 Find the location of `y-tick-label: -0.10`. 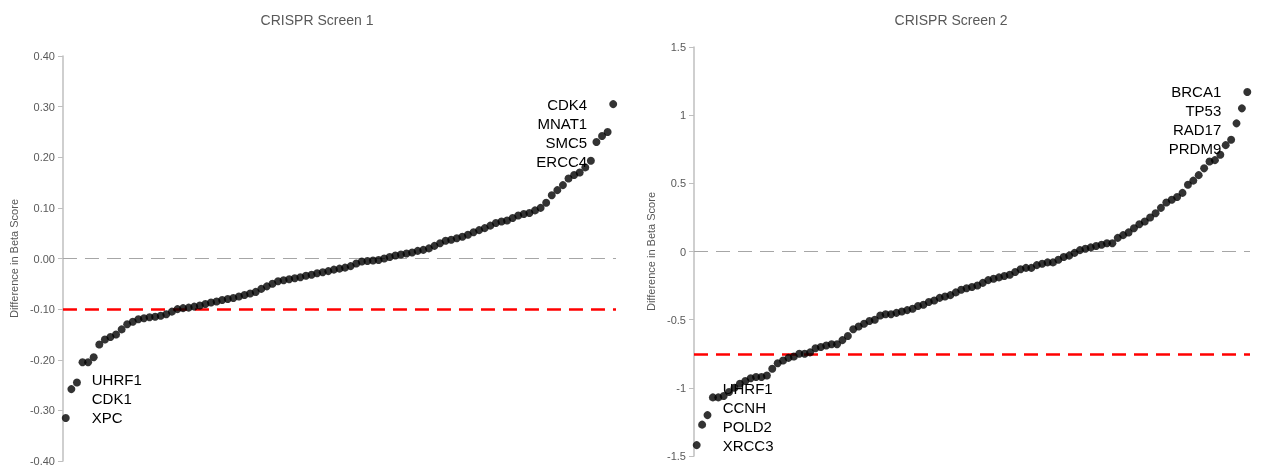

y-tick-label: -0.10 is located at coordinates (42, 309).